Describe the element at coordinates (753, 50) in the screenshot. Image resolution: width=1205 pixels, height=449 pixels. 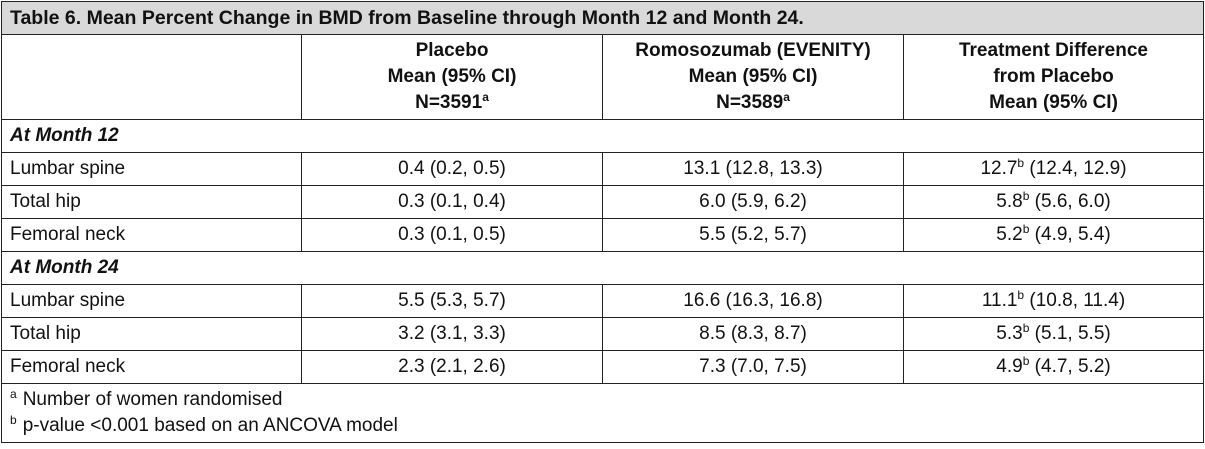
I see `header-line: Romosozumab (EVENITY)` at that location.